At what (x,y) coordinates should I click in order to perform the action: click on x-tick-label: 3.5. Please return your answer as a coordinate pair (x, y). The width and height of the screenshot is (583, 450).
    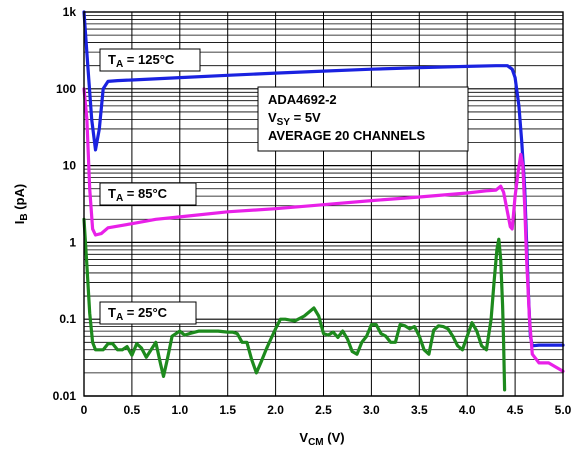
    Looking at the image, I should click on (419, 410).